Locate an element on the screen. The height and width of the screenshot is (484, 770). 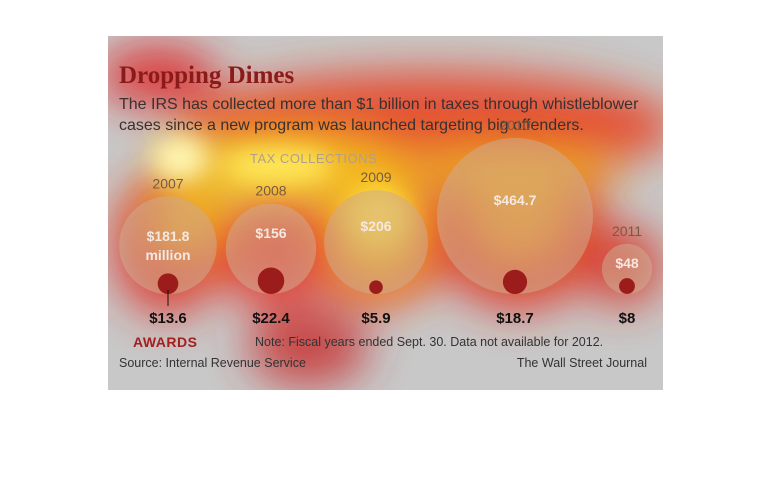
awards-value-label: $5.9 is located at coordinates (375, 318).